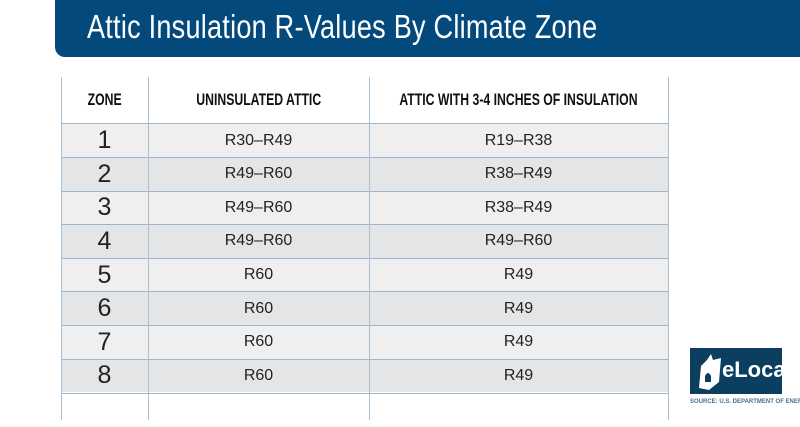  Describe the element at coordinates (364, 241) in the screenshot. I see `table-row: 4 R49–R60 R49–R60` at that location.